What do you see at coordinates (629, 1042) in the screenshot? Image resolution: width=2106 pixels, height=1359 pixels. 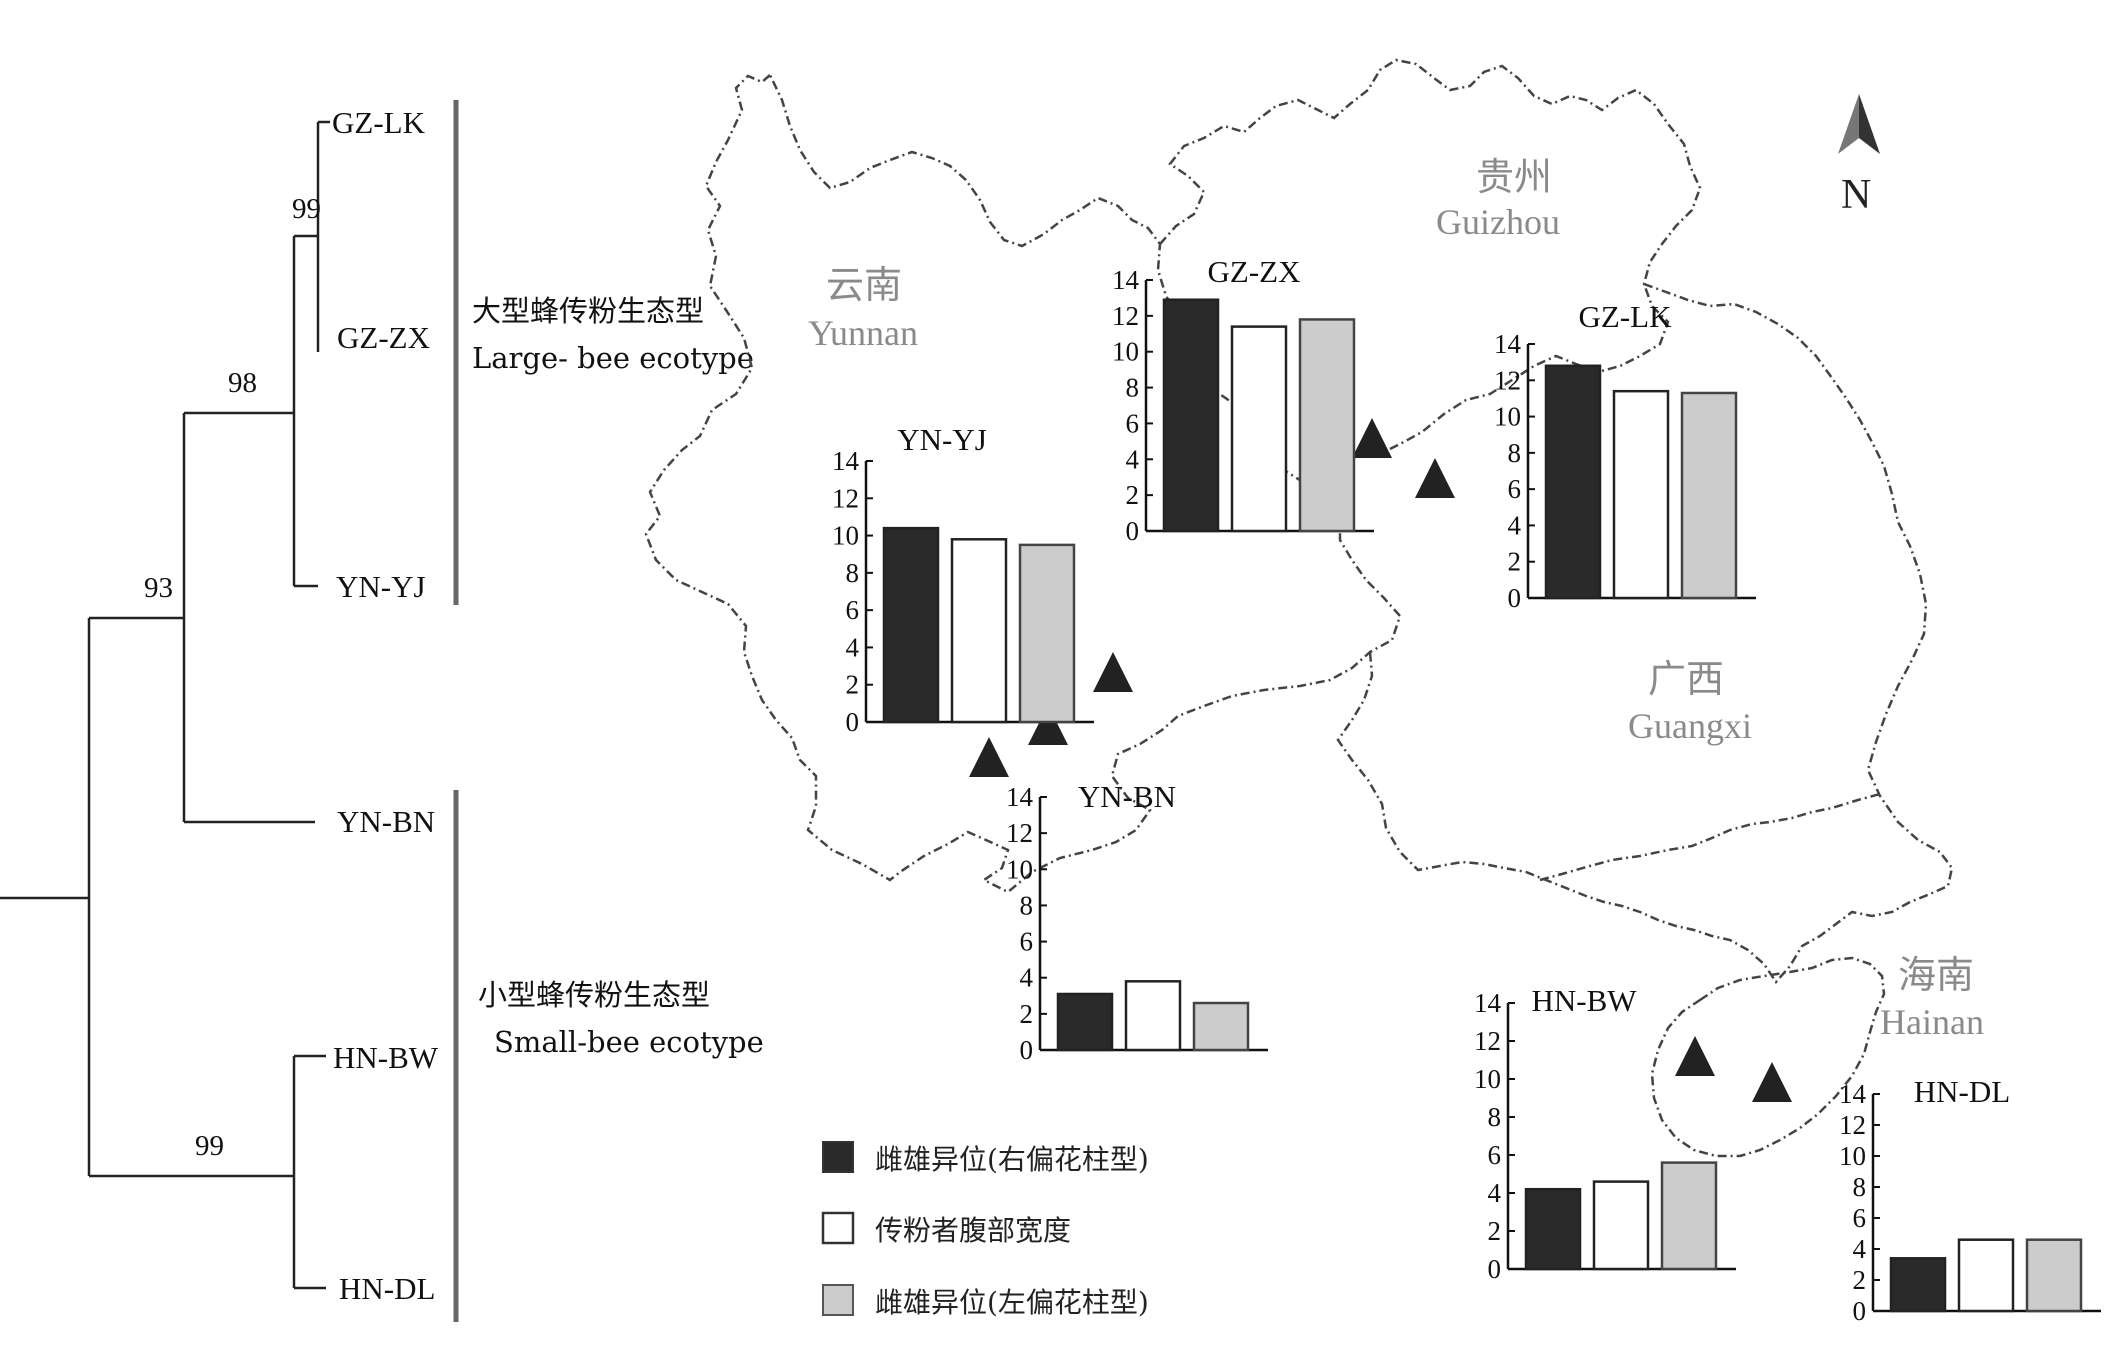 I see `small-ecotype-label-en: Small-bee ecotype` at bounding box center [629, 1042].